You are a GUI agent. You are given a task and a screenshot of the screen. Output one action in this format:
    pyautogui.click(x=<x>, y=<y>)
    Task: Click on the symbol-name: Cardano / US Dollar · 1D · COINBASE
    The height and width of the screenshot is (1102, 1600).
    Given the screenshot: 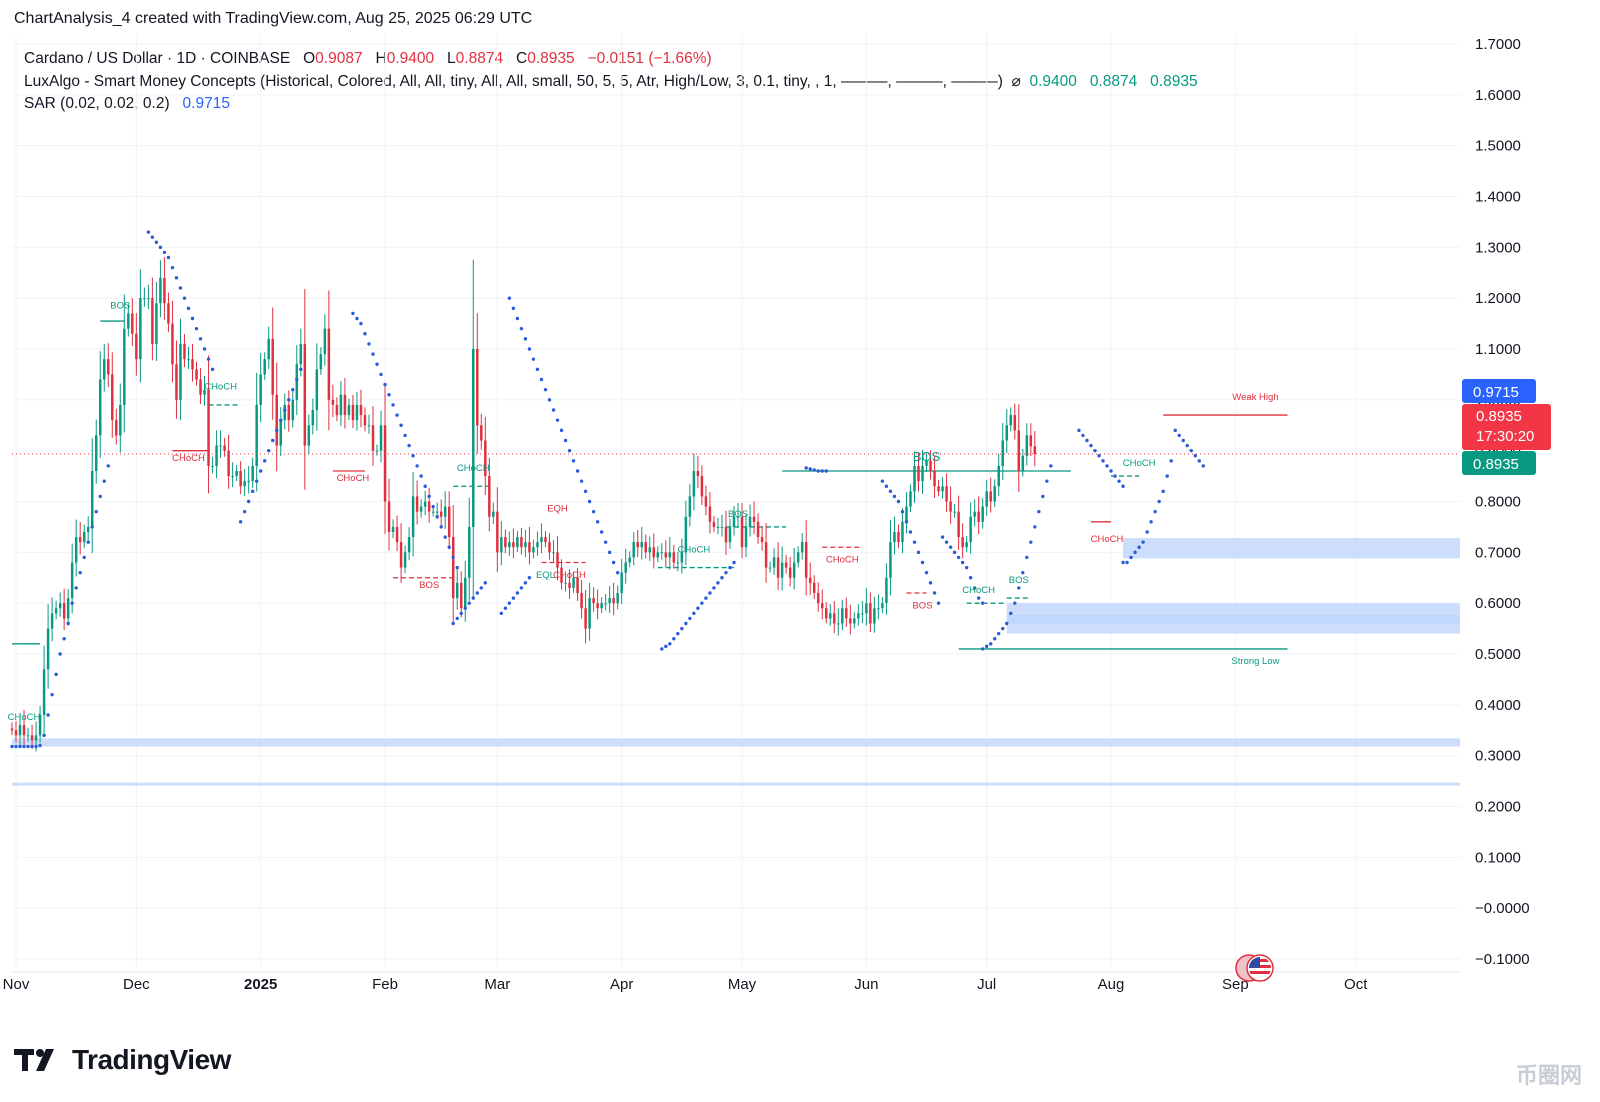 What is the action you would take?
    pyautogui.click(x=157, y=58)
    